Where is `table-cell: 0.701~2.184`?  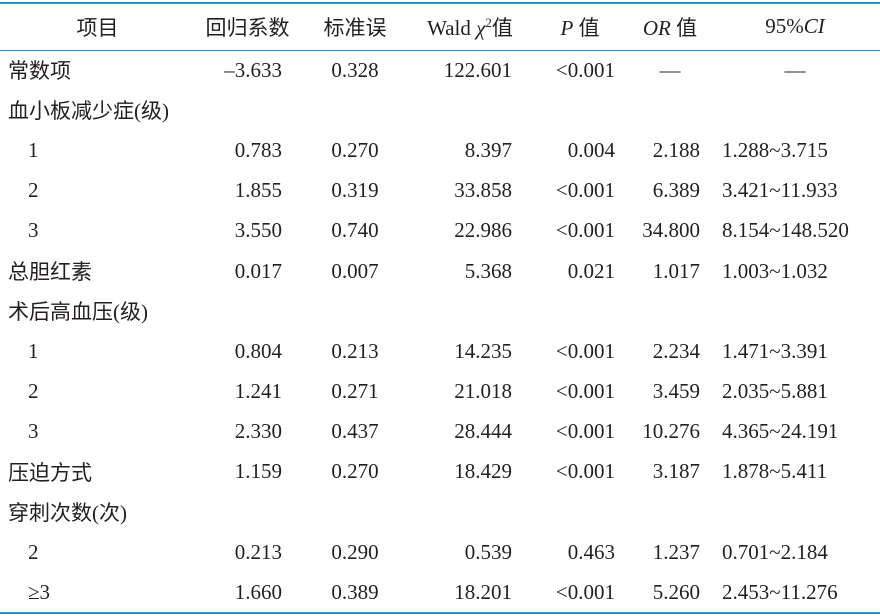 table-cell: 0.701~2.184 is located at coordinates (775, 551).